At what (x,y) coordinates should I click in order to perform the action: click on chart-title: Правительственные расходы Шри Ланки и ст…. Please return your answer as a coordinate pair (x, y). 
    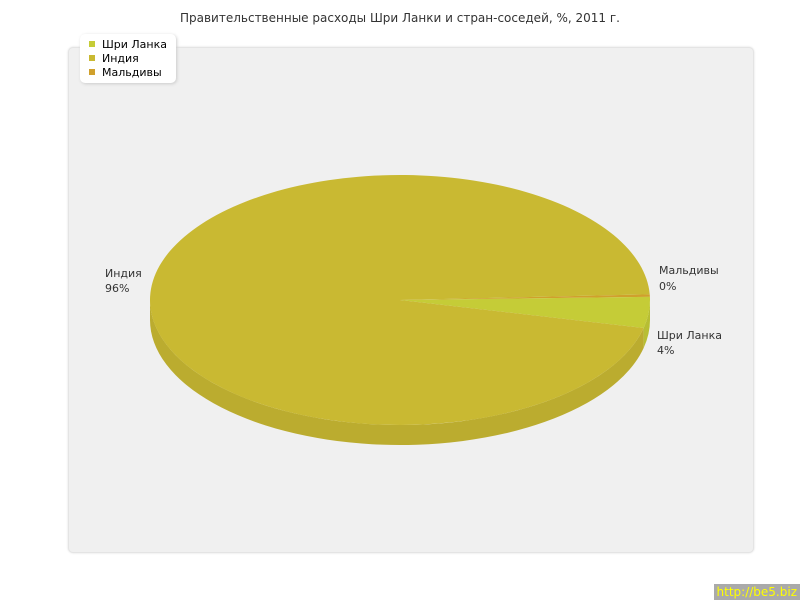
    Looking at the image, I should click on (399, 18).